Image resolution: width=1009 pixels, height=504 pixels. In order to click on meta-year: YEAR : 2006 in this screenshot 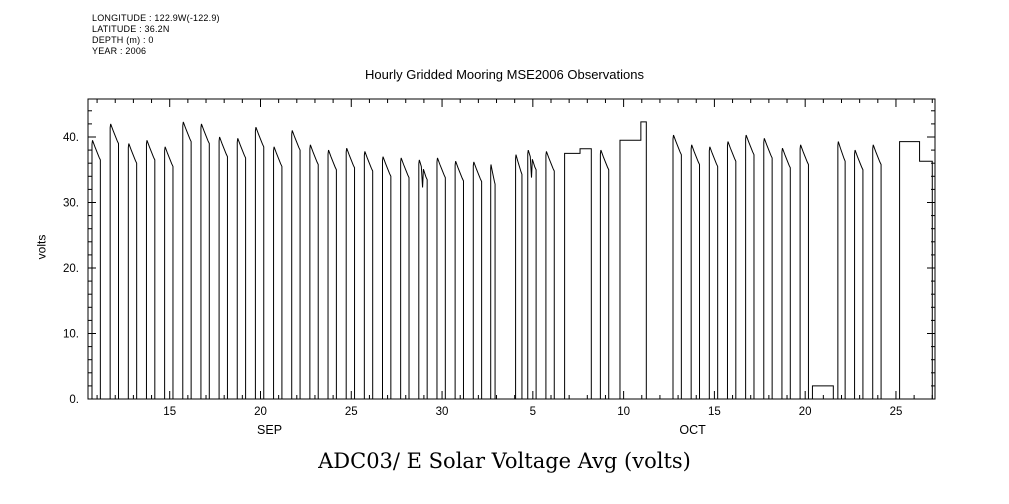, I will do `click(119, 51)`.